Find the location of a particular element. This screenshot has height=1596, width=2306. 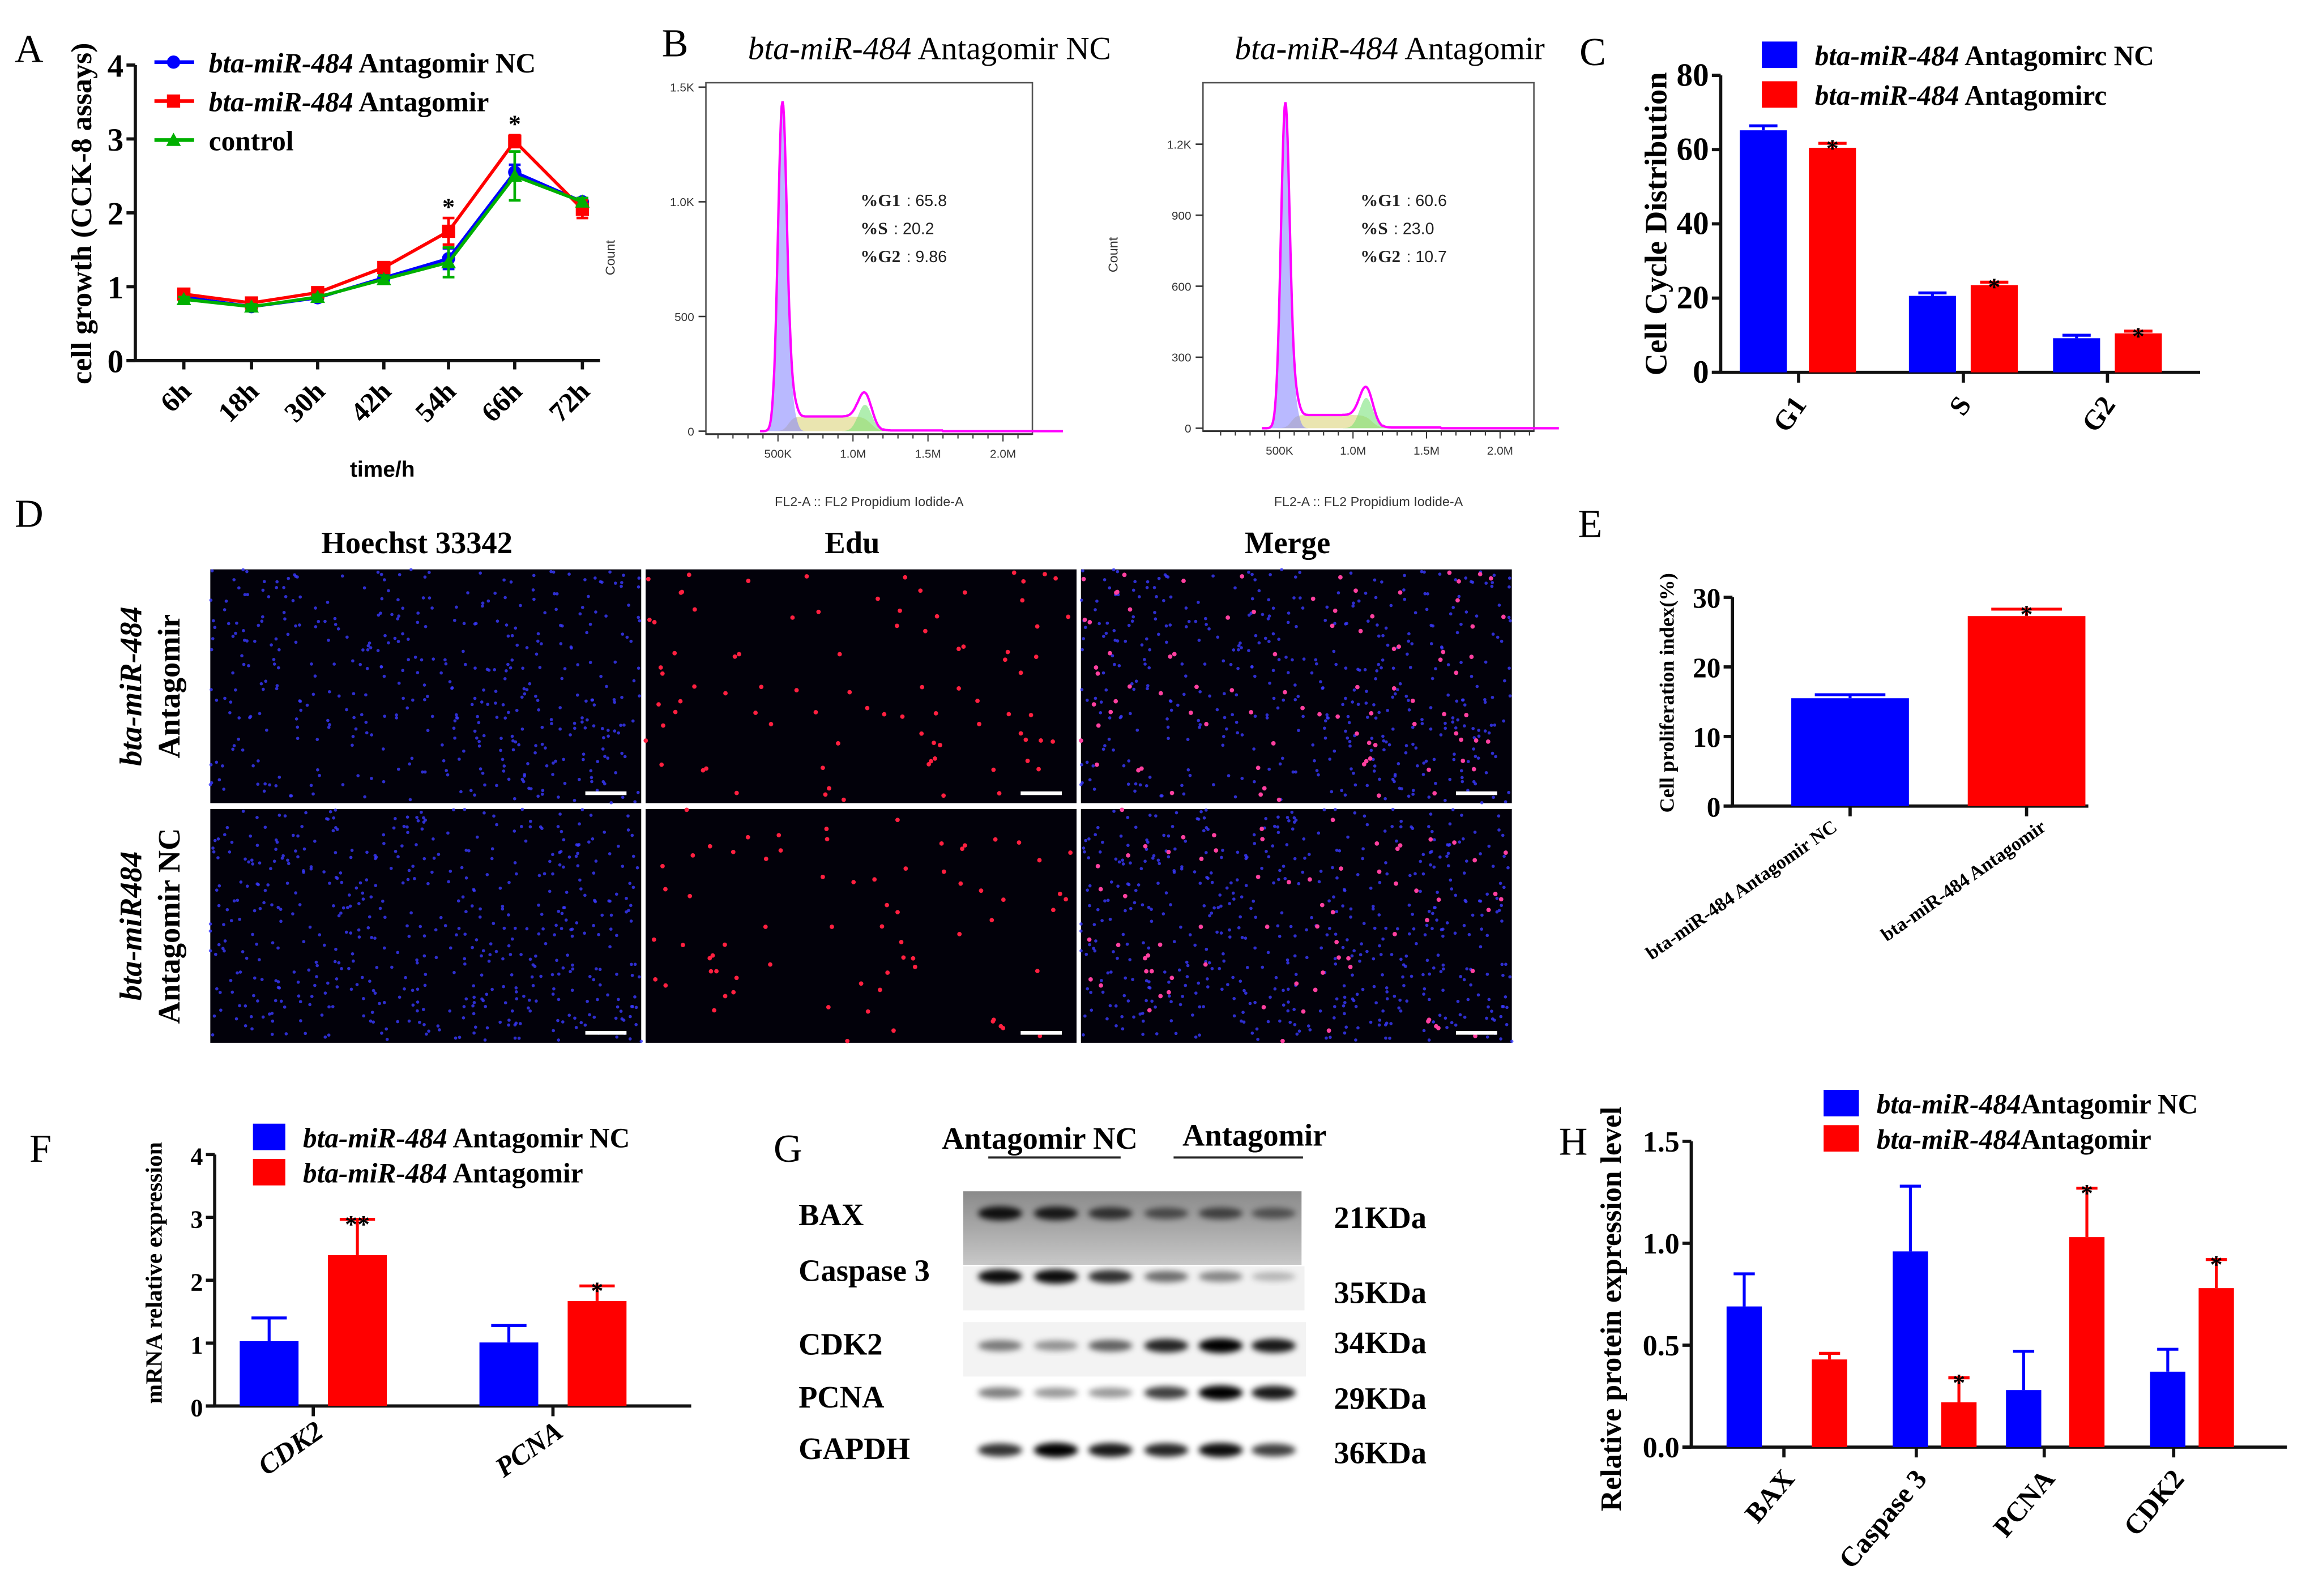

e-y-tick-label: 30 is located at coordinates (1707, 598).